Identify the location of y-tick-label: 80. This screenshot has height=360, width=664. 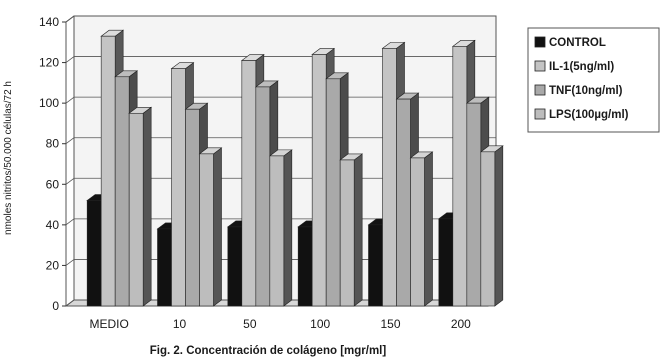
(53, 144).